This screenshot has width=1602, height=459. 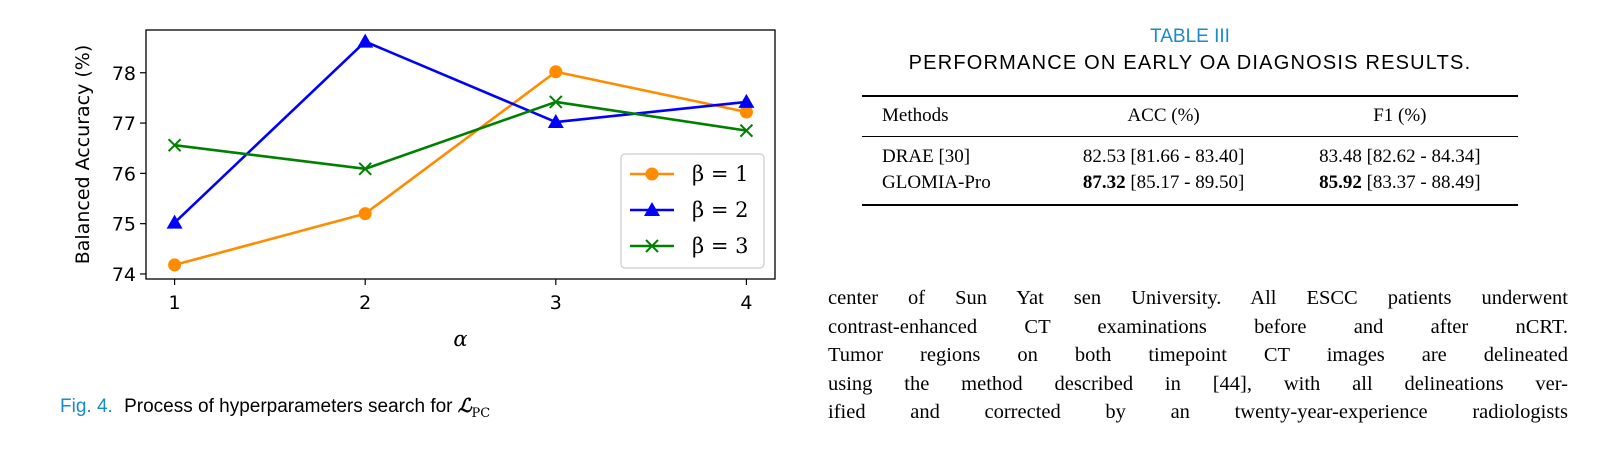 I want to click on header-f1: F1 (%), so click(x=1400, y=115).